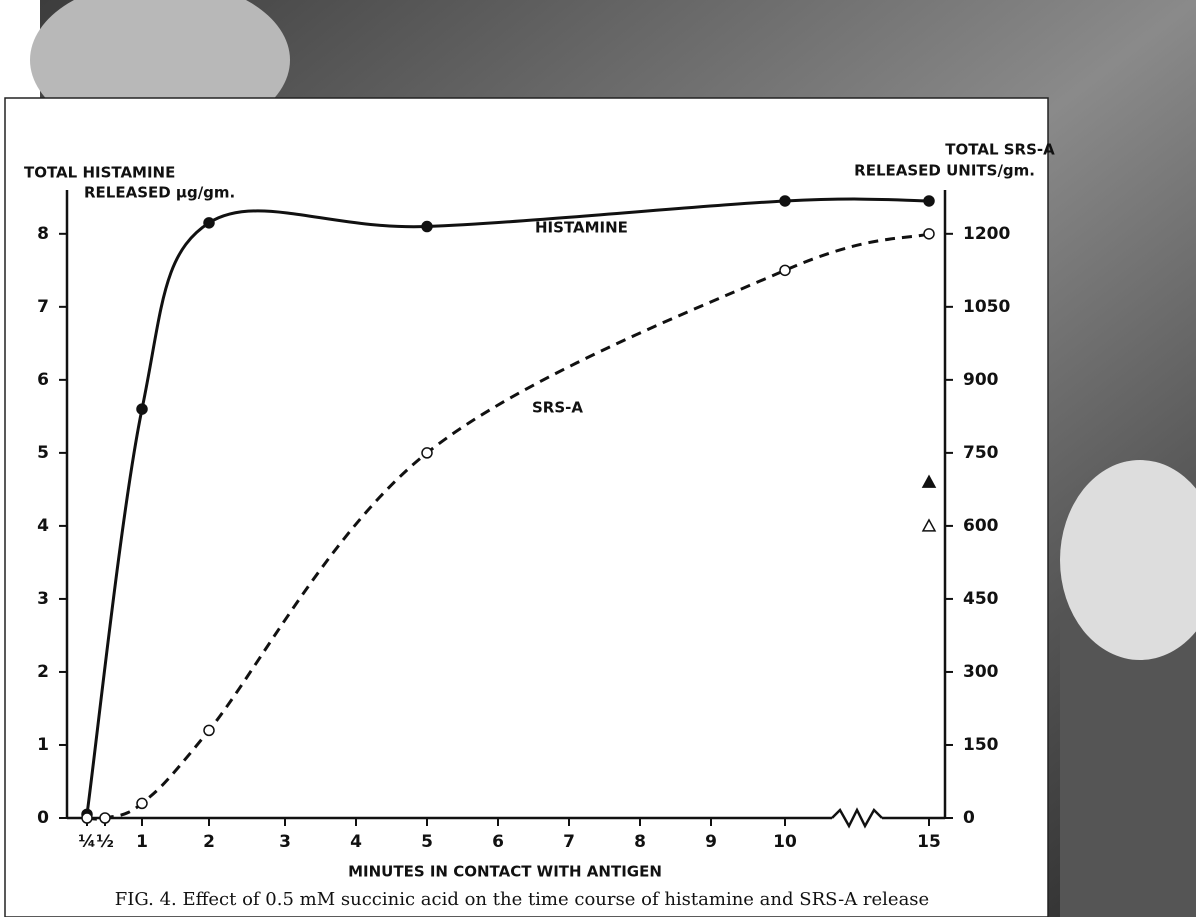  I want to click on x-tick-label: 10, so click(785, 842).